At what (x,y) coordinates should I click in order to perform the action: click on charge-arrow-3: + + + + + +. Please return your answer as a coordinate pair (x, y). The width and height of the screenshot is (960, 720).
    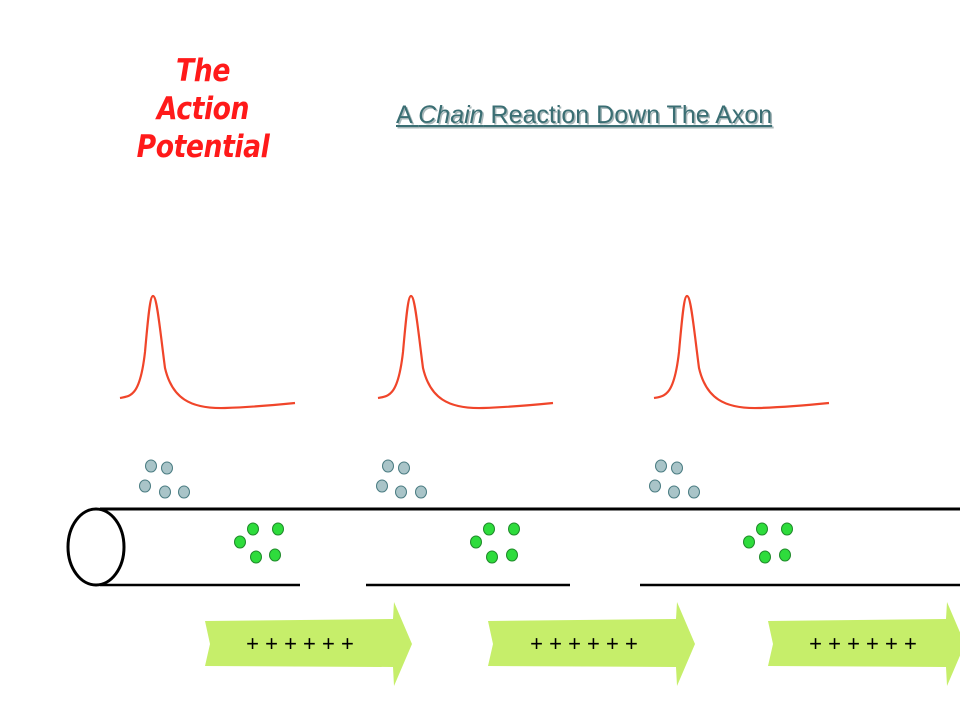
    Looking at the image, I should click on (864, 644).